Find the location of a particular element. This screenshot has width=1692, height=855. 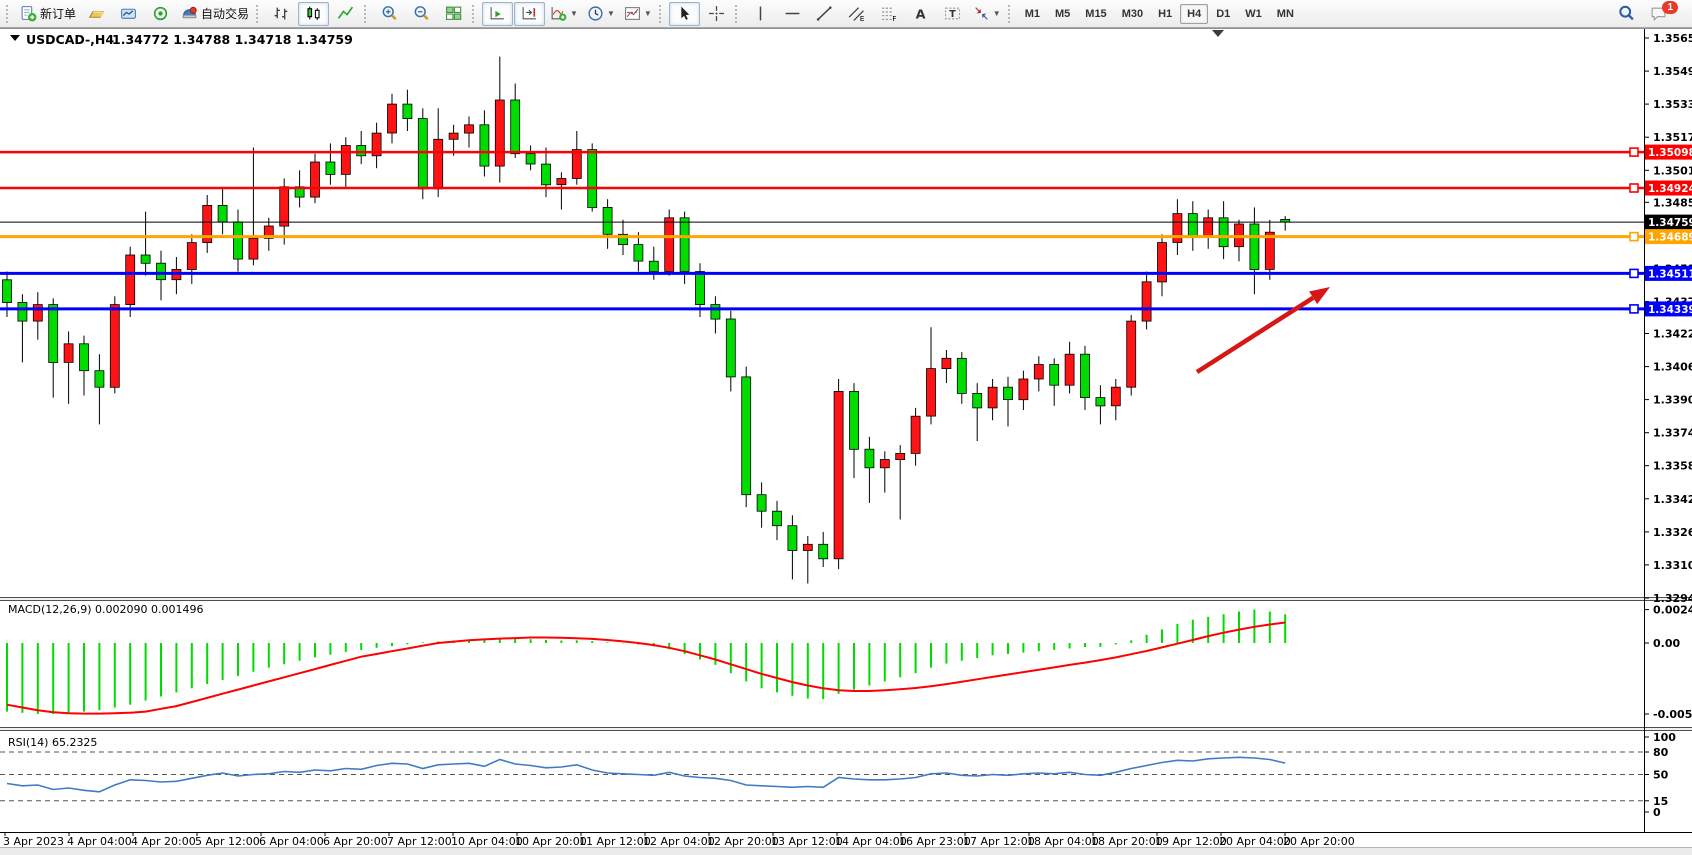

horizontal-line-button is located at coordinates (792, 14).